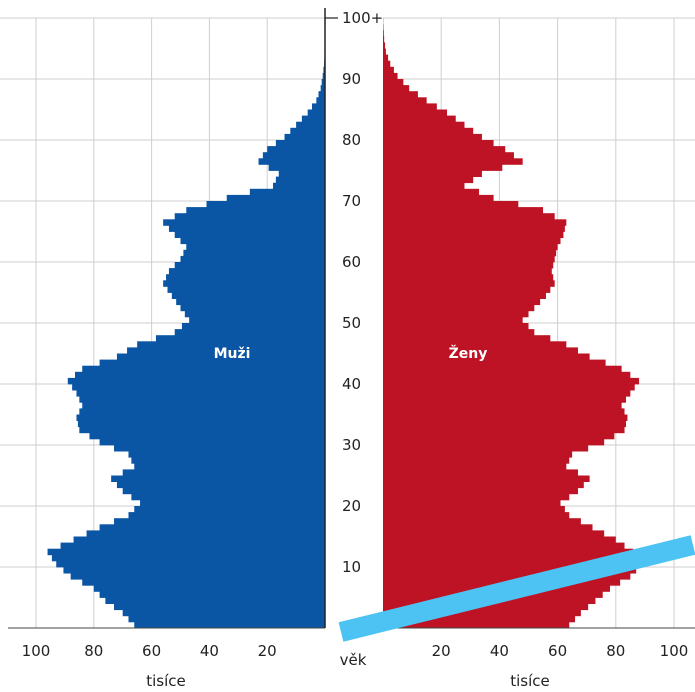 Image resolution: width=695 pixels, height=692 pixels. Describe the element at coordinates (441, 651) in the screenshot. I see `x-tick-label-right: 20` at that location.